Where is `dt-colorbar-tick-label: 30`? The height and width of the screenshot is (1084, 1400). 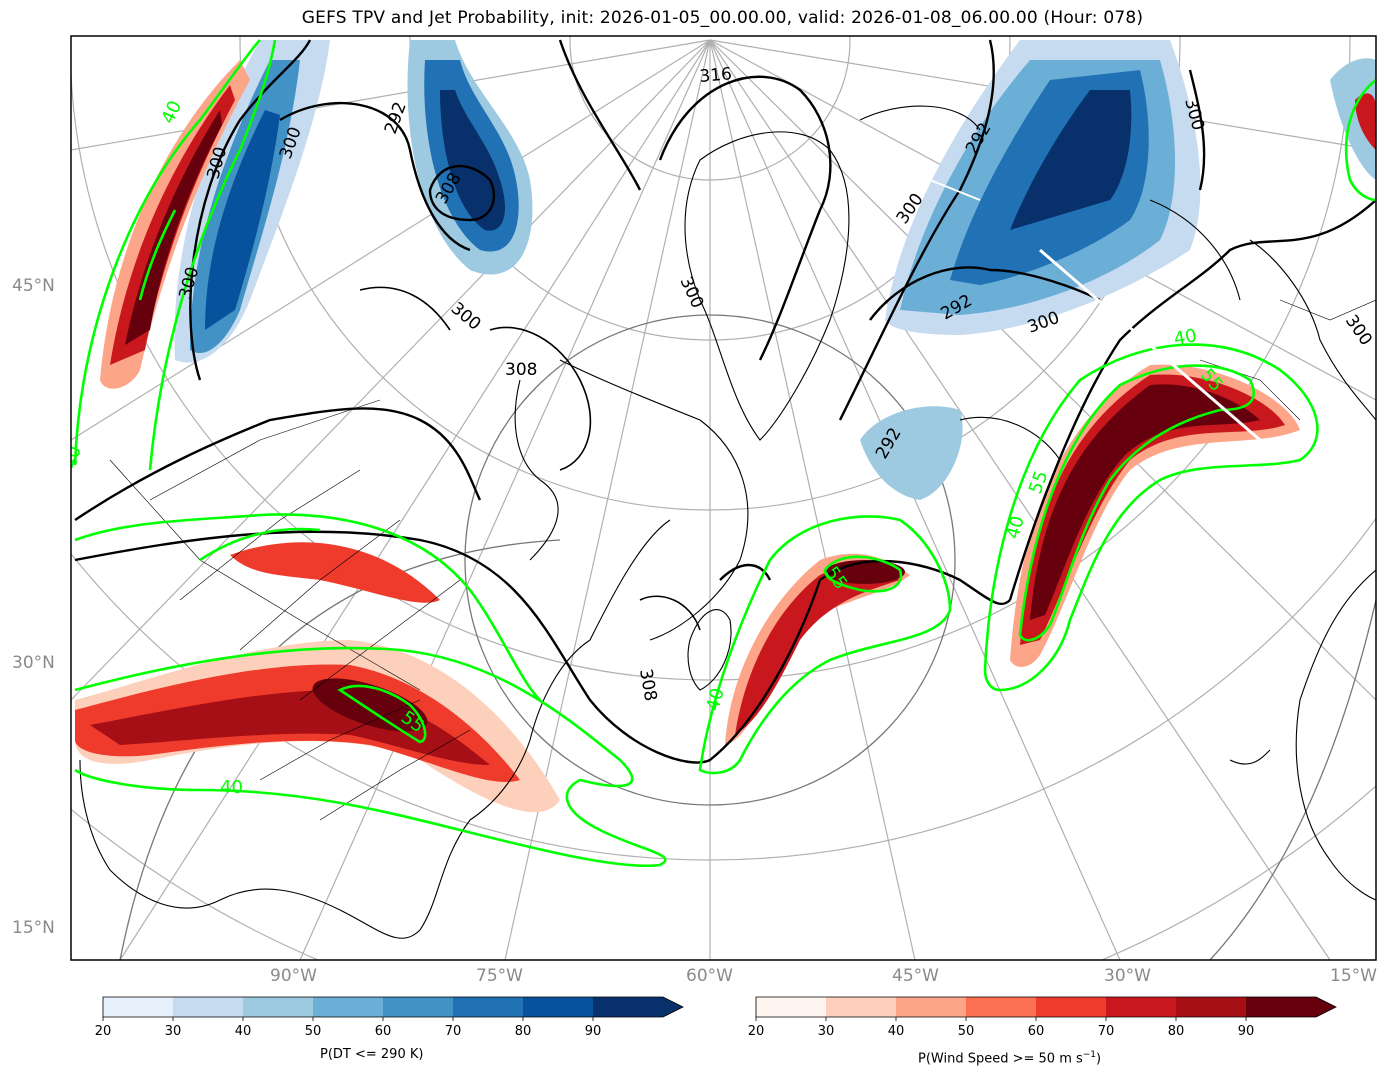
dt-colorbar-tick-label: 30 is located at coordinates (173, 1031).